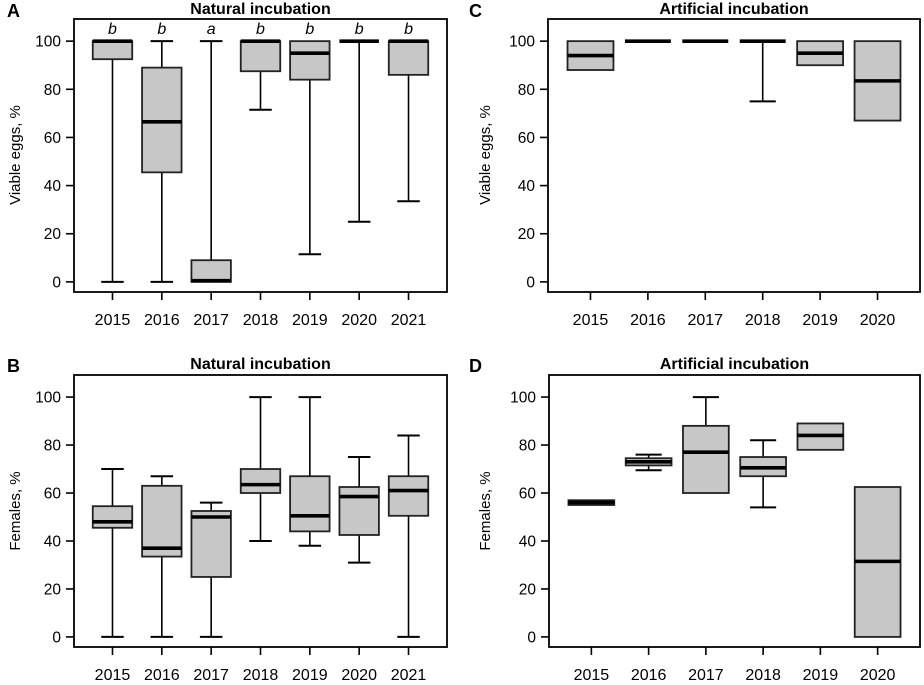  I want to click on panel-b-y-axis-label: Females, %, so click(15, 511).